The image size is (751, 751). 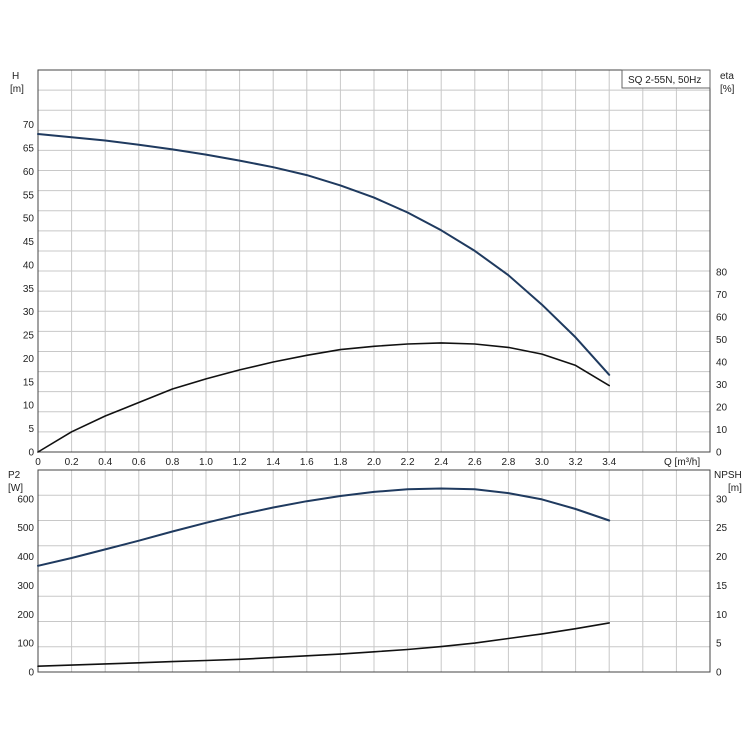 I want to click on npsh-label-top: NPSH, so click(x=728, y=475).